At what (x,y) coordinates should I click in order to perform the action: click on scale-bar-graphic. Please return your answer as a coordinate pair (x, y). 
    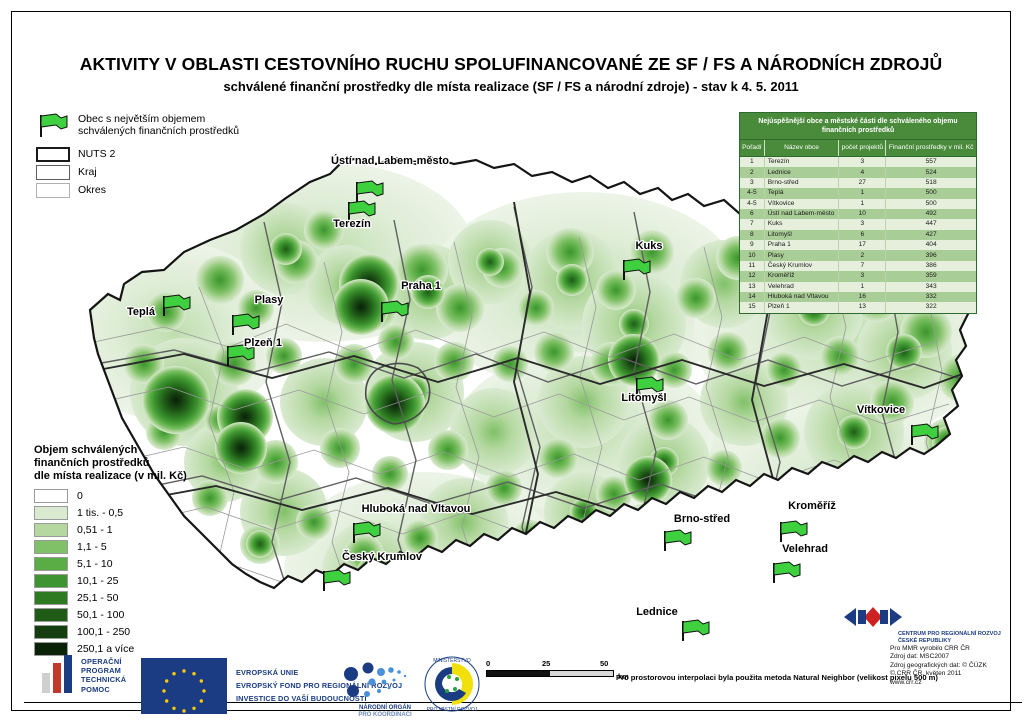
    Looking at the image, I should click on (550, 673).